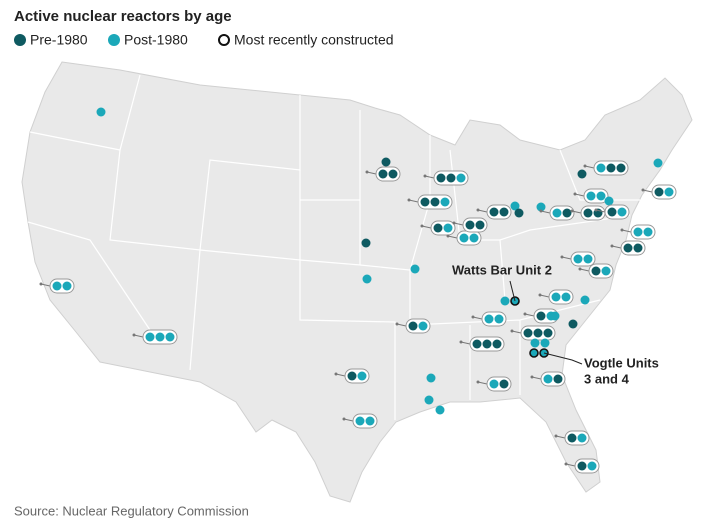 The height and width of the screenshot is (530, 718). What do you see at coordinates (607, 378) in the screenshot?
I see `annotation: 3 and 4` at bounding box center [607, 378].